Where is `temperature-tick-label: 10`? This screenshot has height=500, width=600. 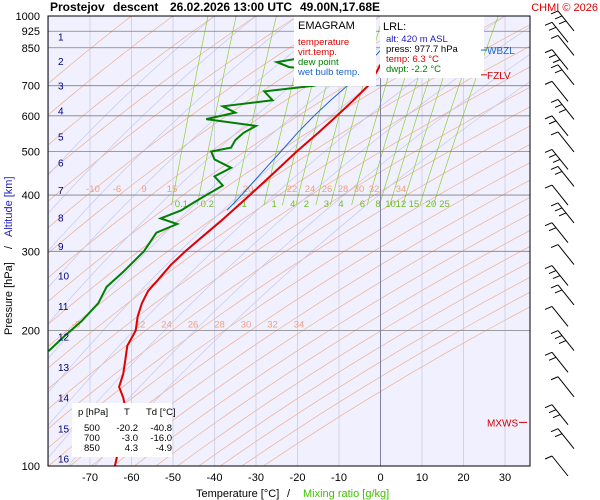
temperature-tick-label: 10 is located at coordinates (422, 478).